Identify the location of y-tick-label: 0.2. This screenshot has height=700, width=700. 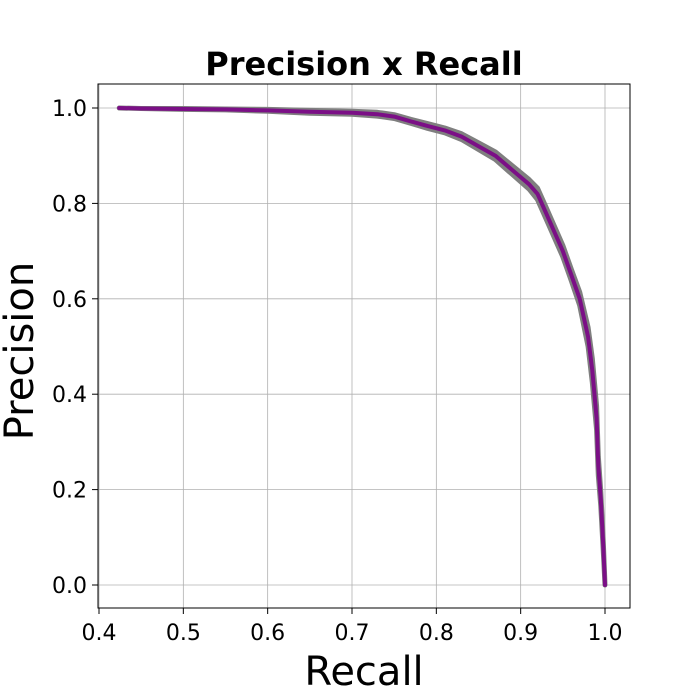
(69, 491).